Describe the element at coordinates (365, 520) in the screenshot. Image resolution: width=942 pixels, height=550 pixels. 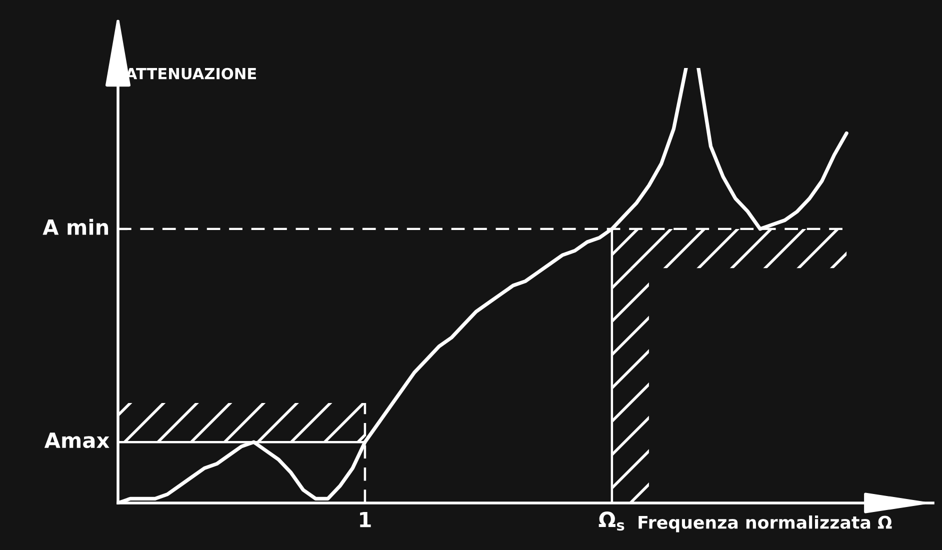
I see `x-tick-label: 1` at that location.